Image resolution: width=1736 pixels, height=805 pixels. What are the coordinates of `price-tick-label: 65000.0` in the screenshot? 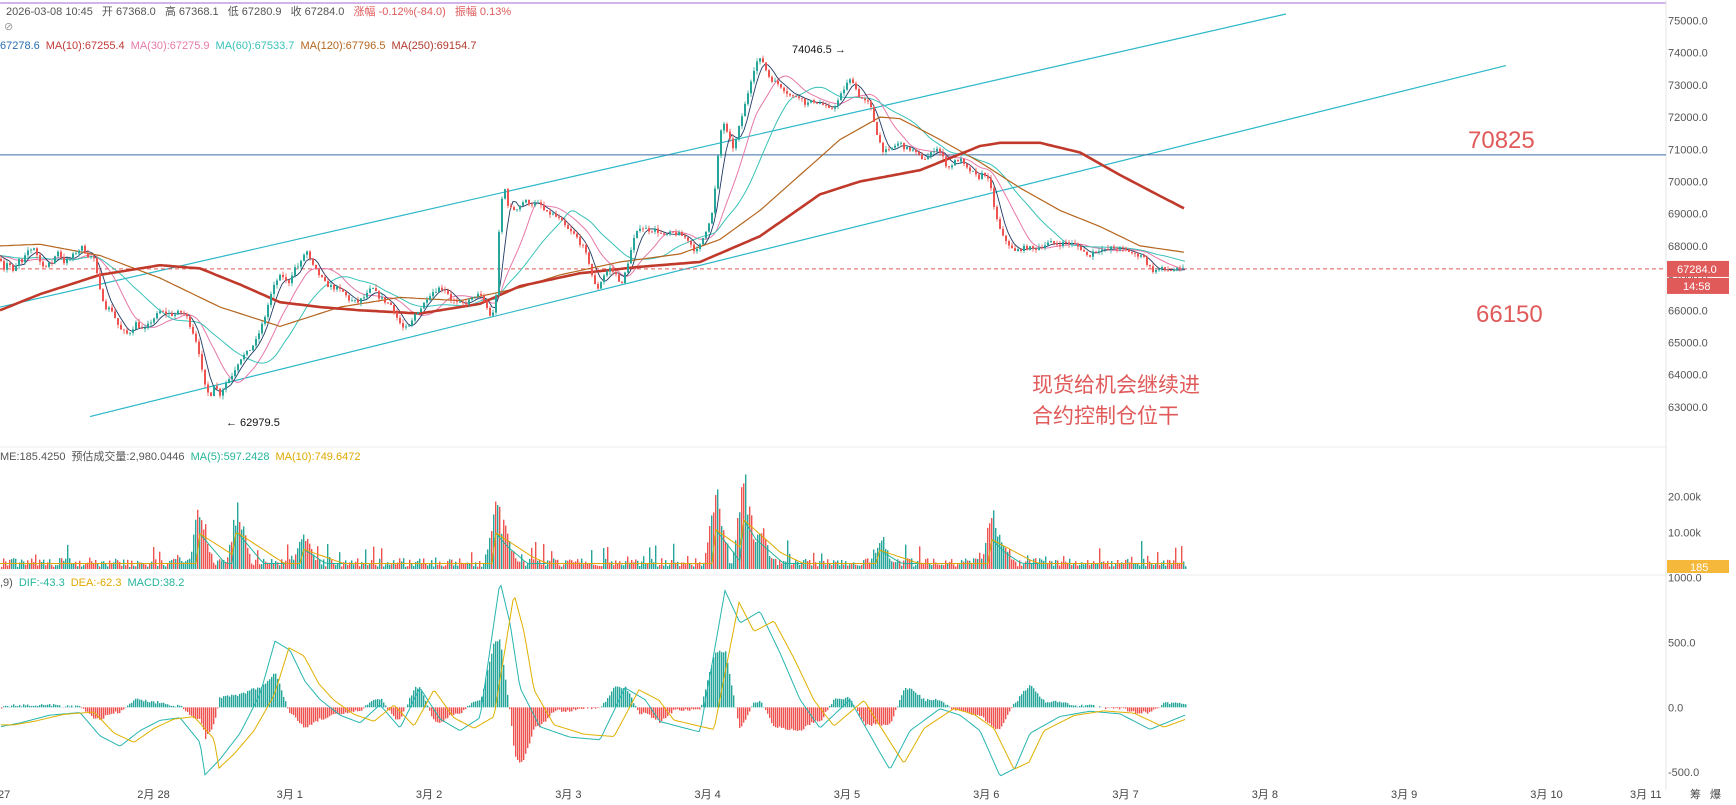 It's located at (1688, 343).